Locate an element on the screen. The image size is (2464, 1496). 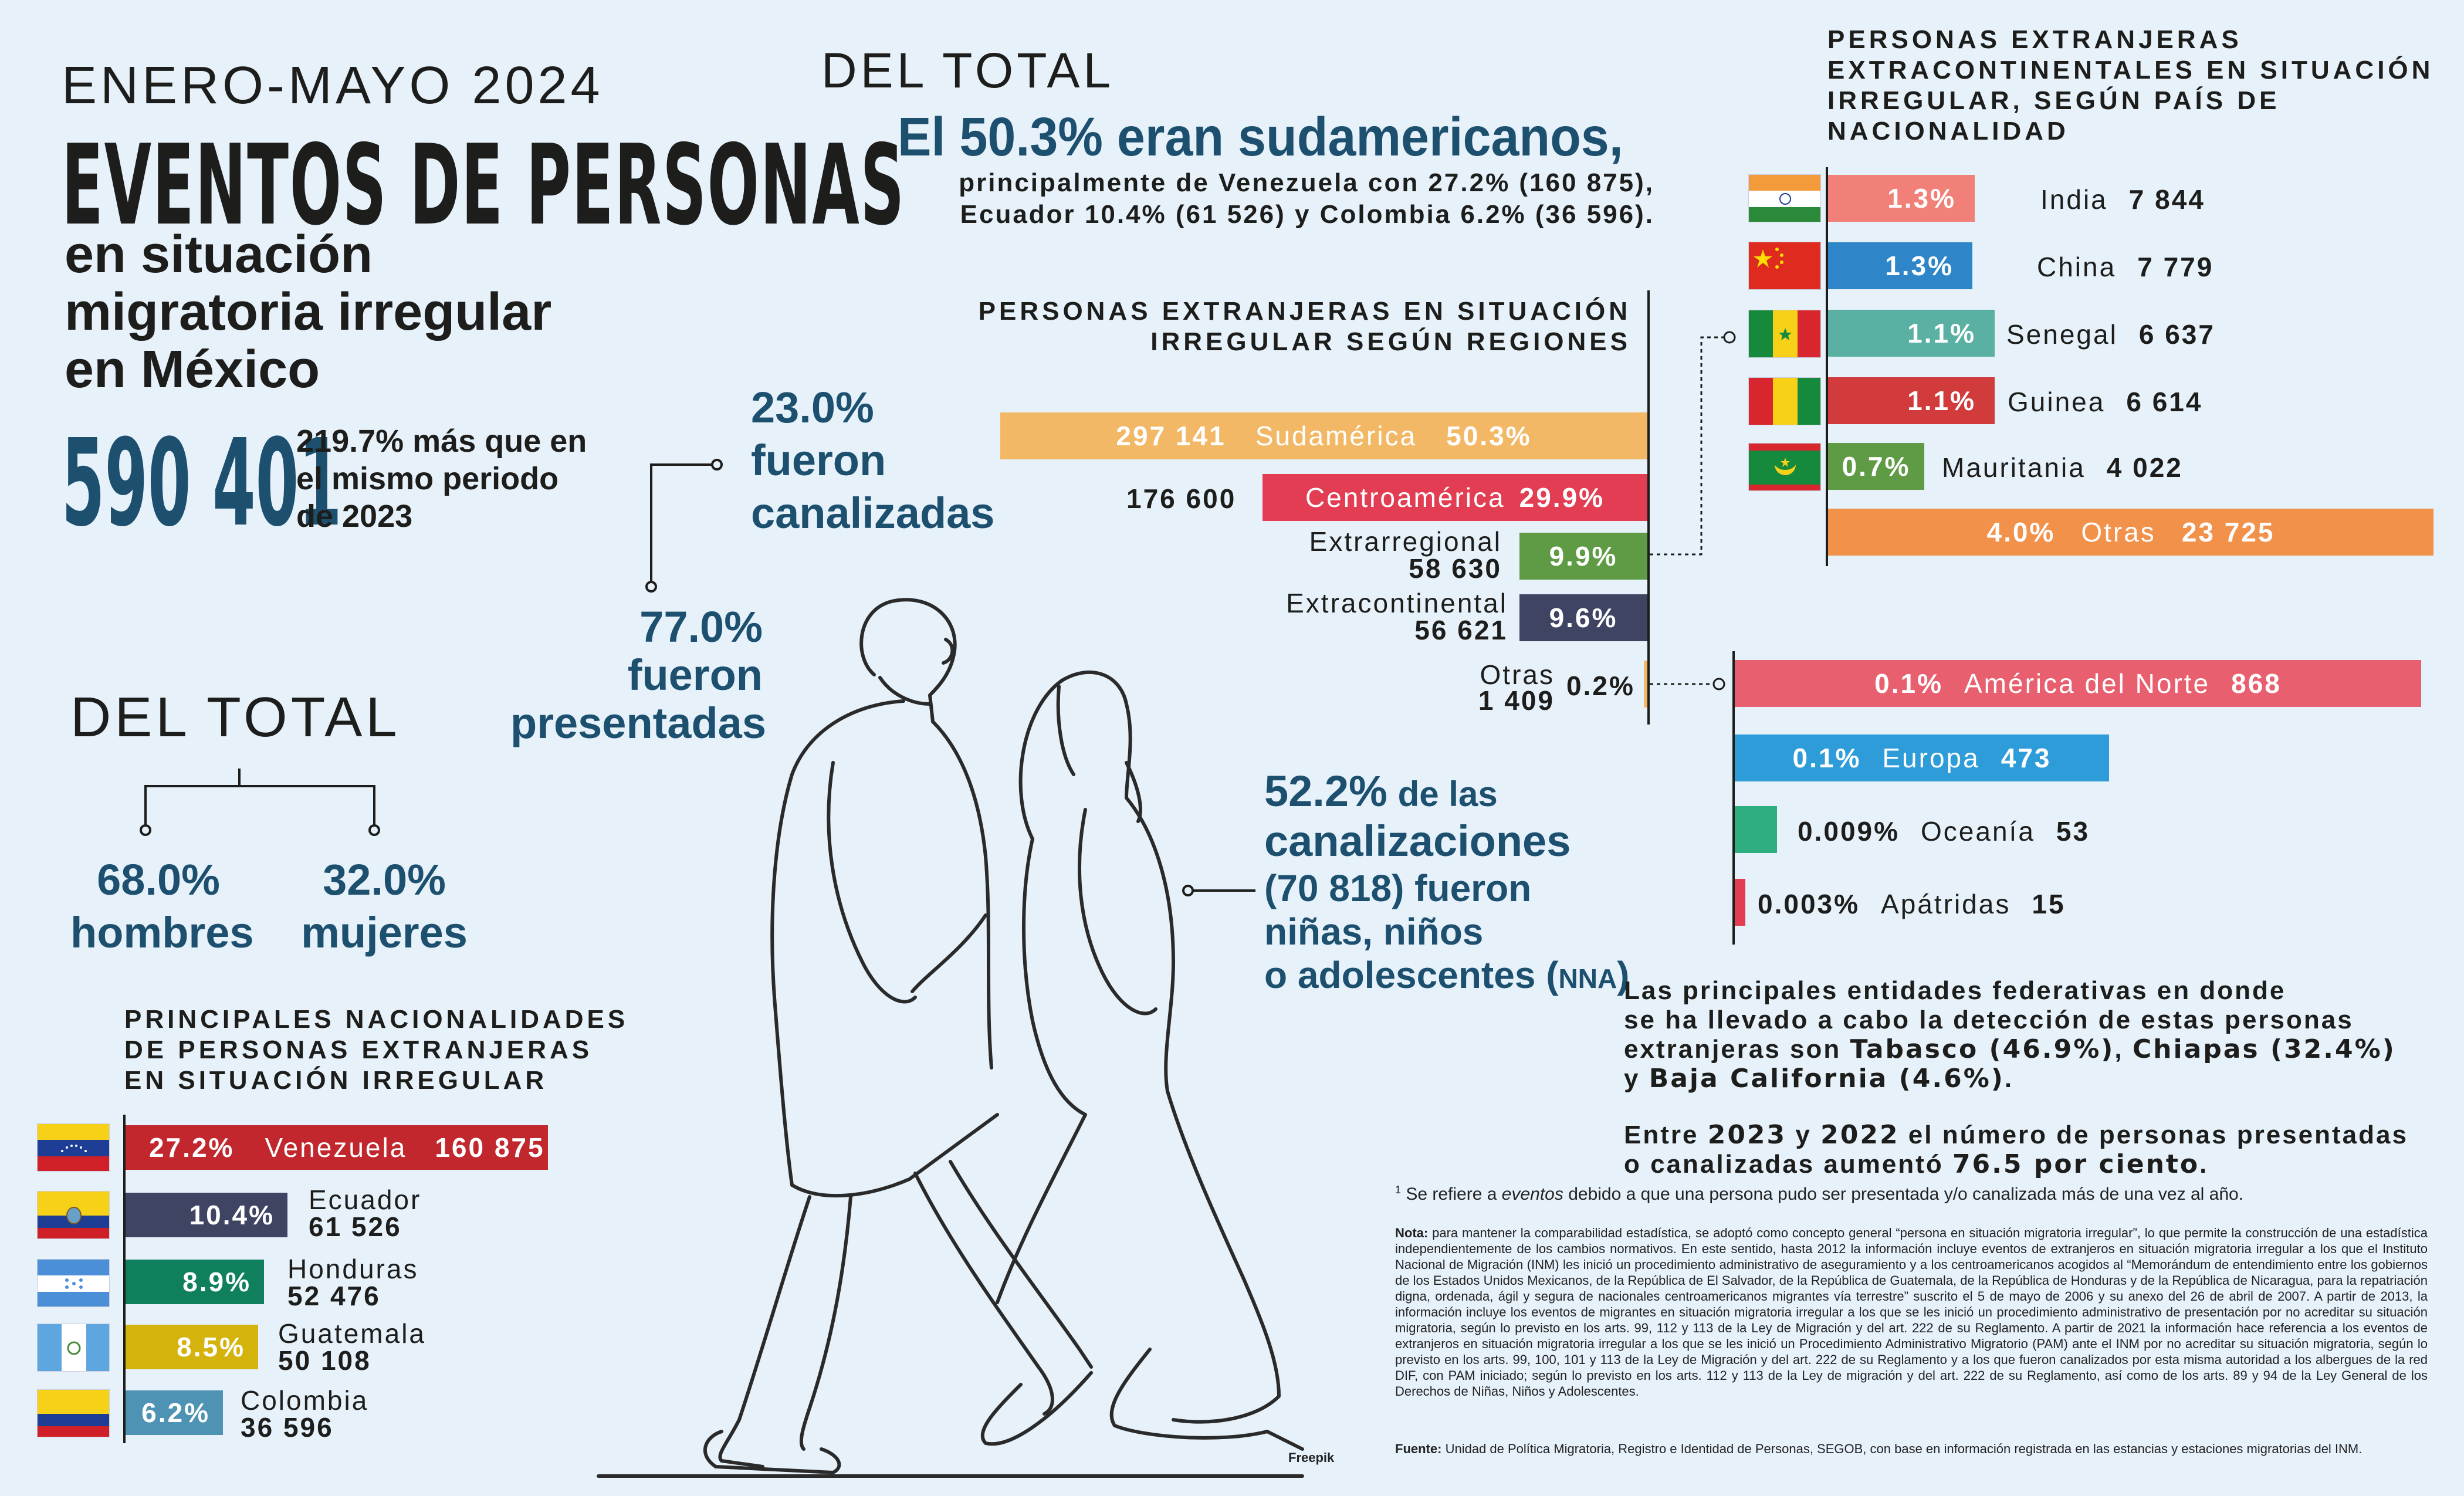
nationality-name: Guatemala is located at coordinates (352, 1333).